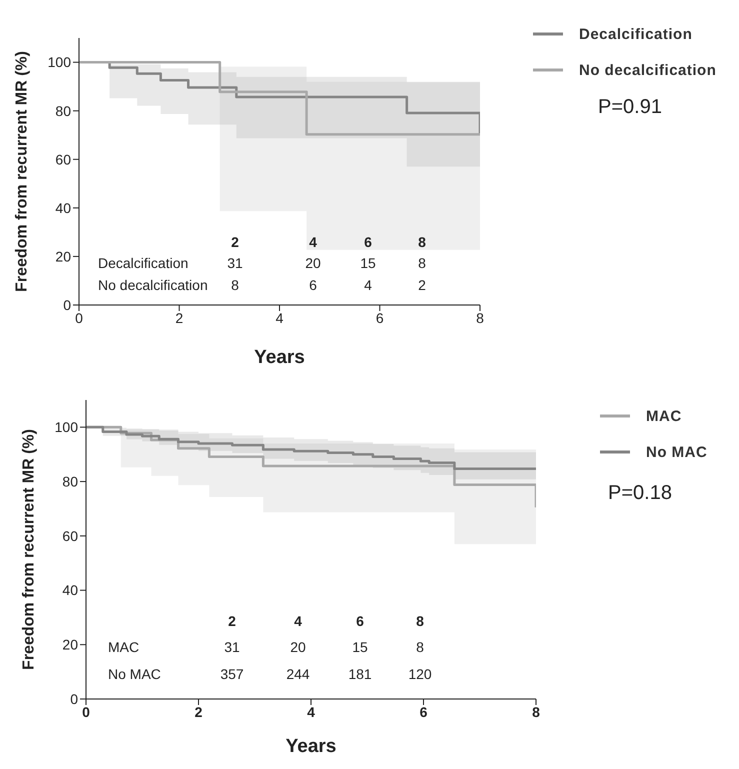 This screenshot has height=769, width=739. What do you see at coordinates (630, 107) in the screenshot?
I see `text: P=0.91` at bounding box center [630, 107].